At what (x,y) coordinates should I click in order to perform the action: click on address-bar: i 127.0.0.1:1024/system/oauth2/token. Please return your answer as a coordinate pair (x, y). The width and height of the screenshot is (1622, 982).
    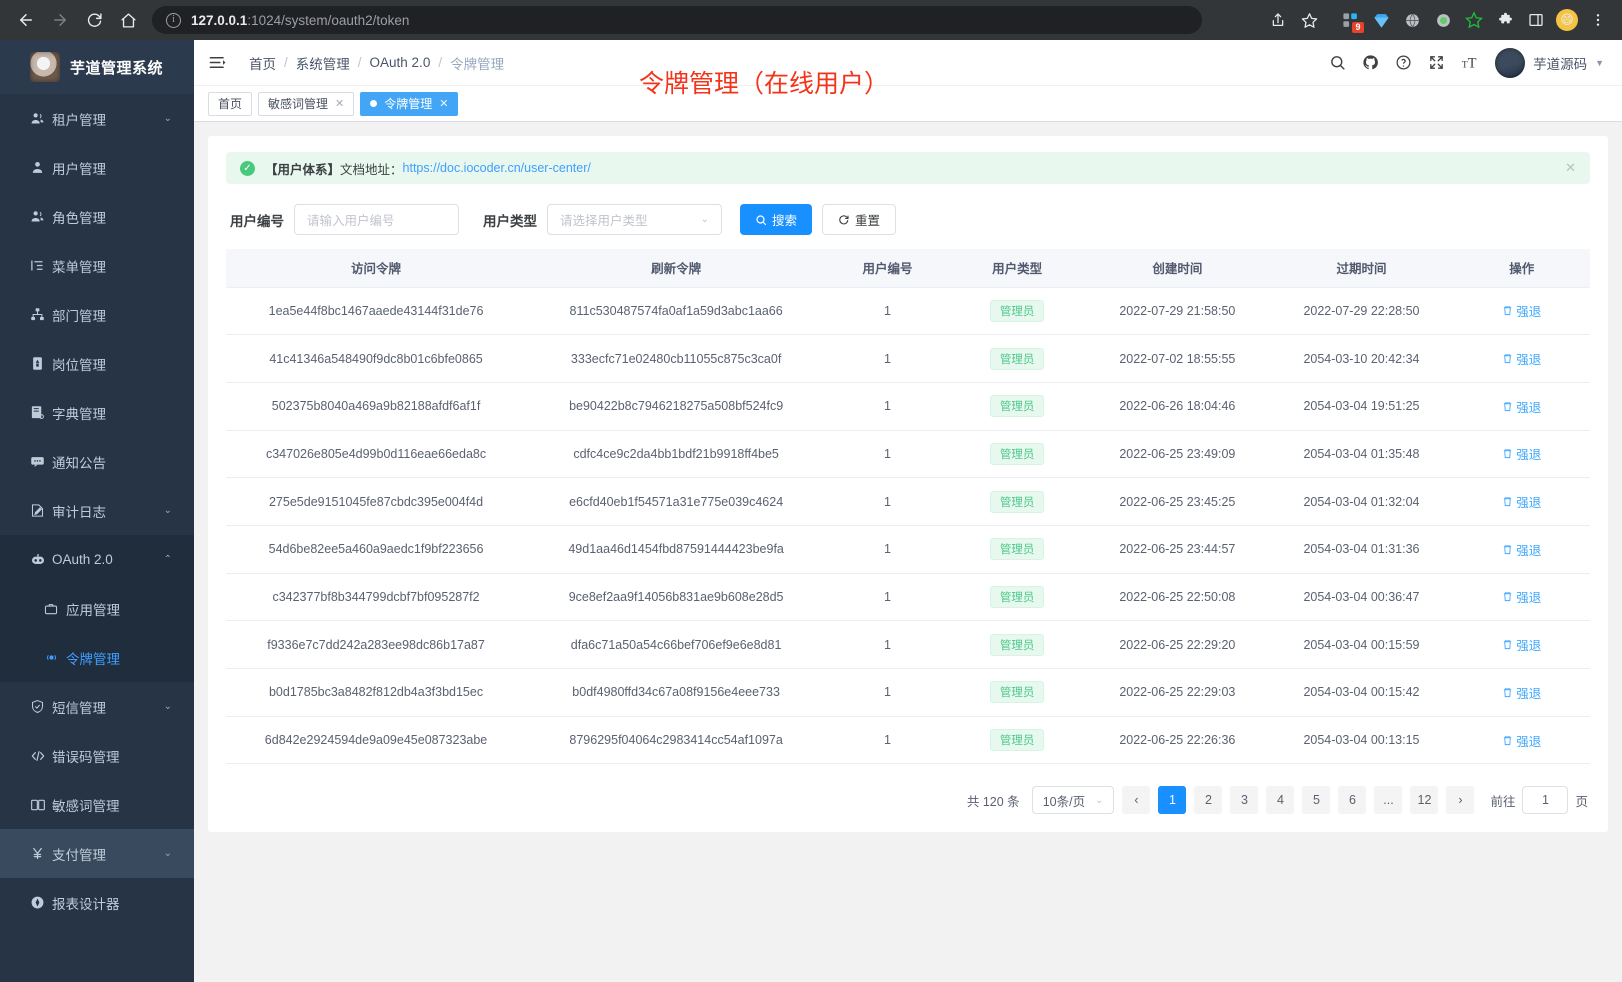
    Looking at the image, I should click on (677, 20).